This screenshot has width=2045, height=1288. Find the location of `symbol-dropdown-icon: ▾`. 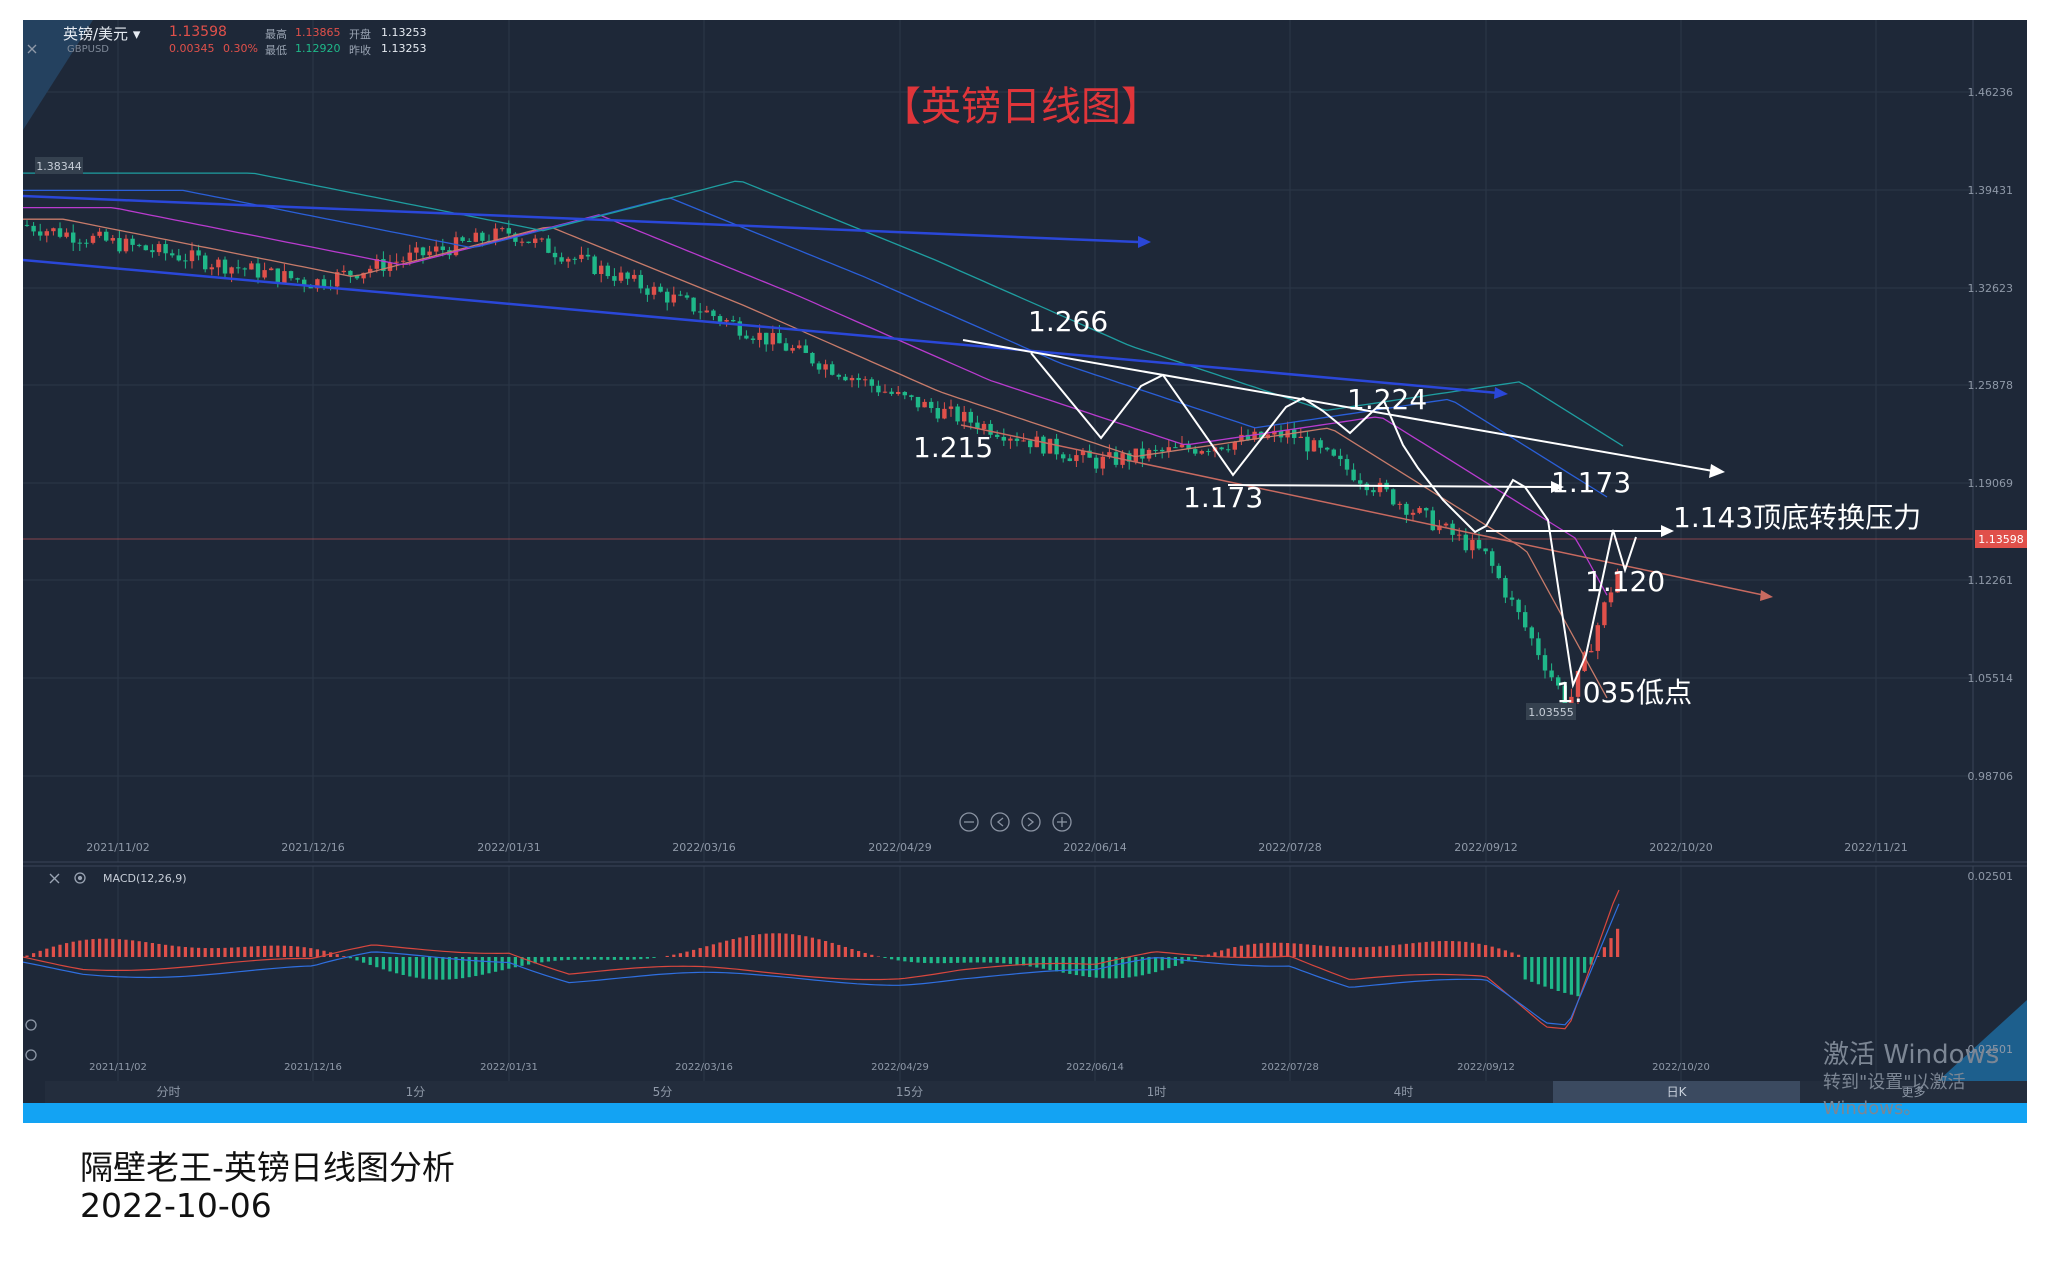

symbol-dropdown-icon: ▾ is located at coordinates (136, 34).